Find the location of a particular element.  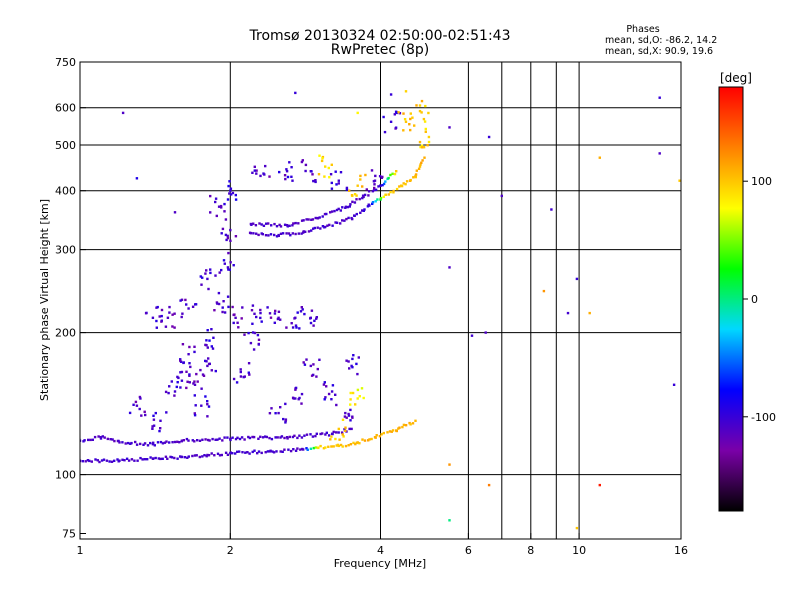

x-tick-label: 6 is located at coordinates (468, 550).